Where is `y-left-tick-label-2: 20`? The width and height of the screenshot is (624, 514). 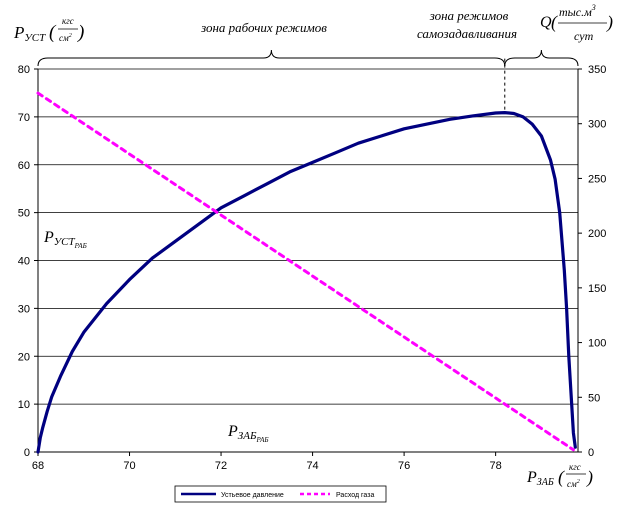
y-left-tick-label-2: 20 is located at coordinates (24, 357).